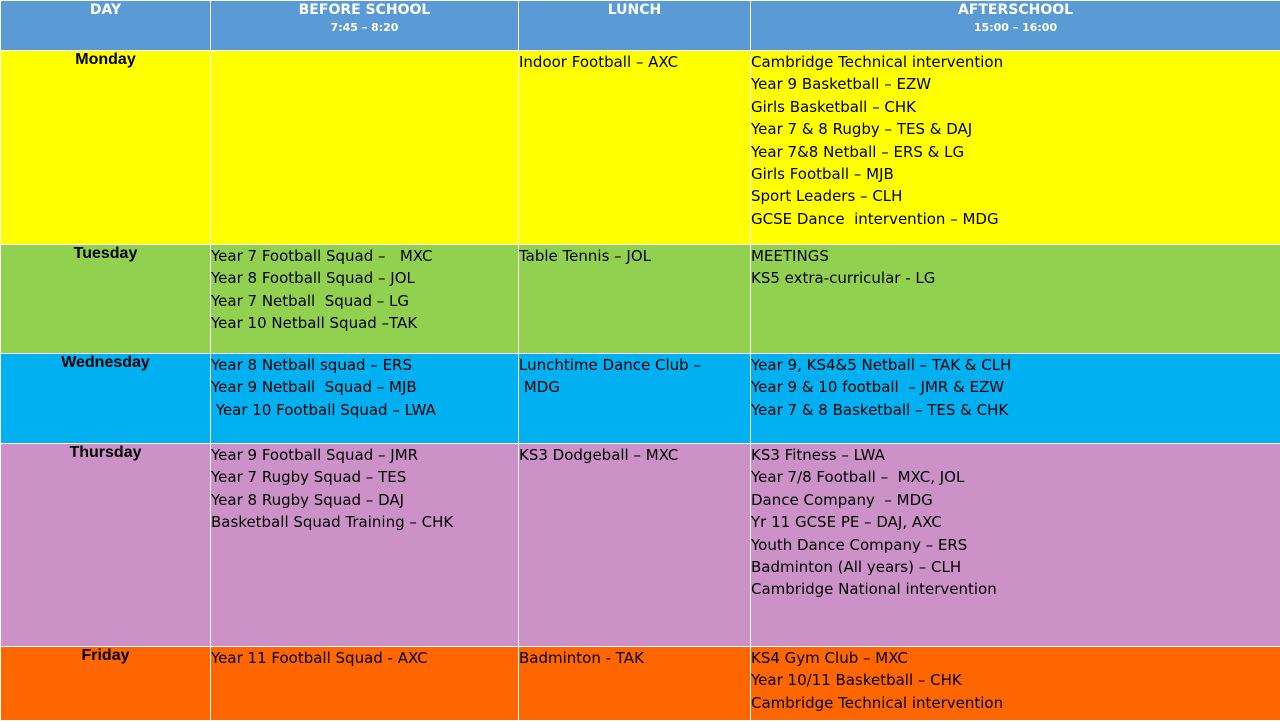 This screenshot has height=721, width=1280. Describe the element at coordinates (1015, 500) in the screenshot. I see `activity-item: Dance Company – MDG` at that location.